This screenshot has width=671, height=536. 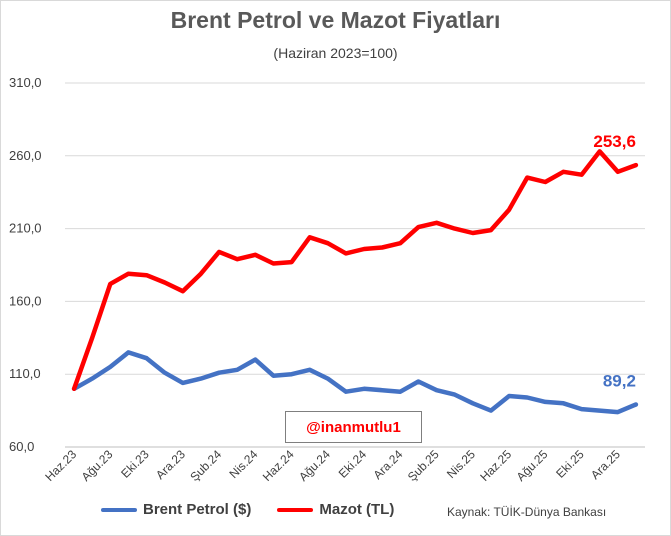 What do you see at coordinates (614, 141) in the screenshot?
I see `data-label-mazot-last: 253,6` at bounding box center [614, 141].